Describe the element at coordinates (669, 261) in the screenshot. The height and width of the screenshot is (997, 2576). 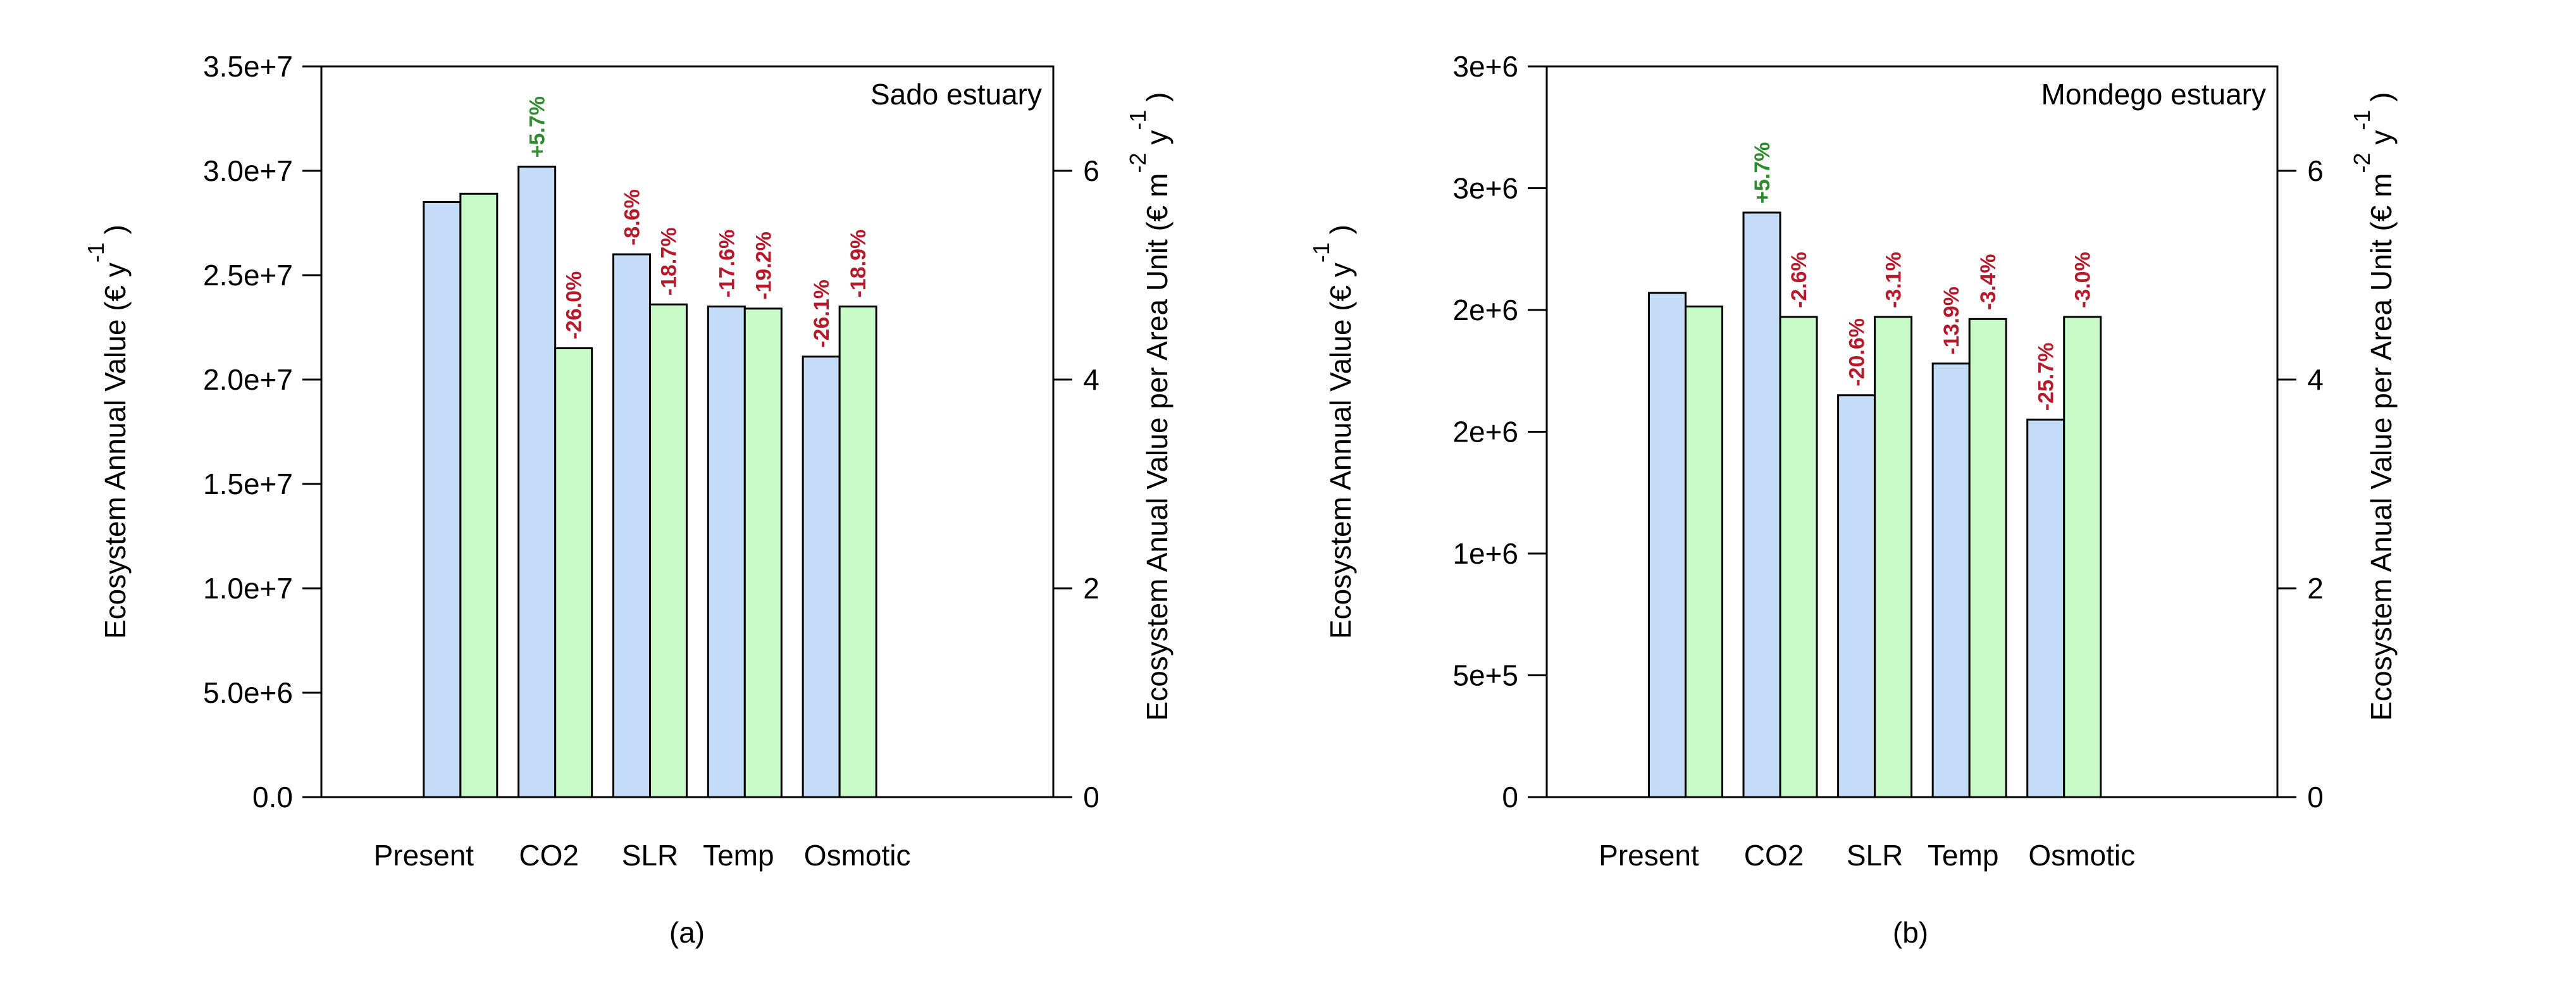
I see `annotation-area-slr: -18.7%` at that location.